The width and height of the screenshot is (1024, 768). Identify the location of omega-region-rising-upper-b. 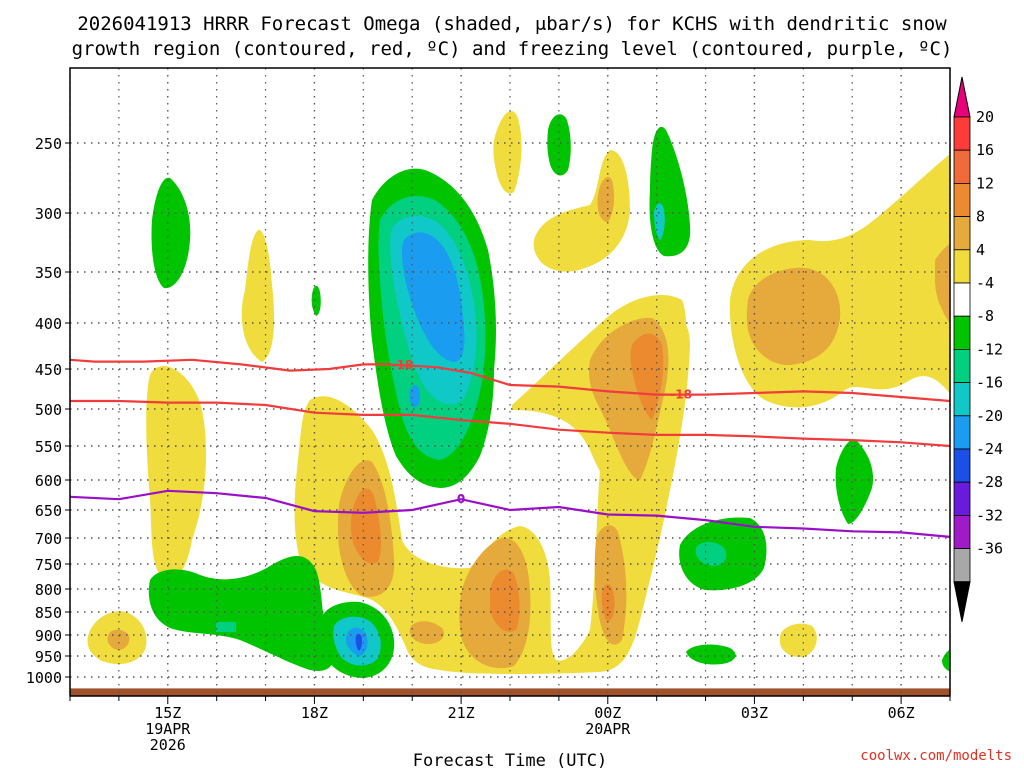
(581, 211).